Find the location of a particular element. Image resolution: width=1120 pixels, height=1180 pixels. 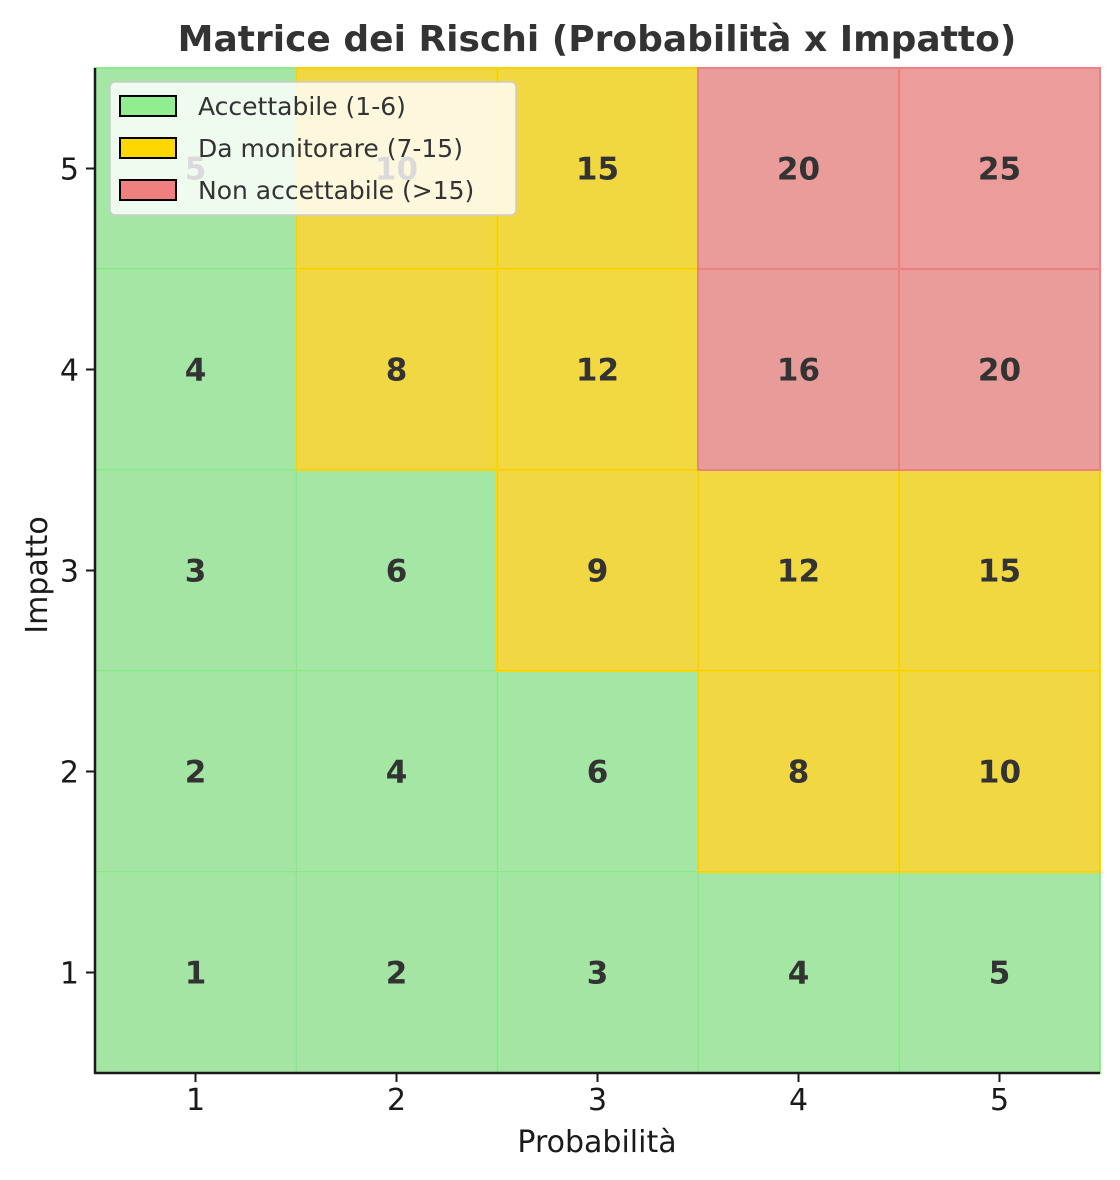

y-tick-label: 2 is located at coordinates (69, 773).